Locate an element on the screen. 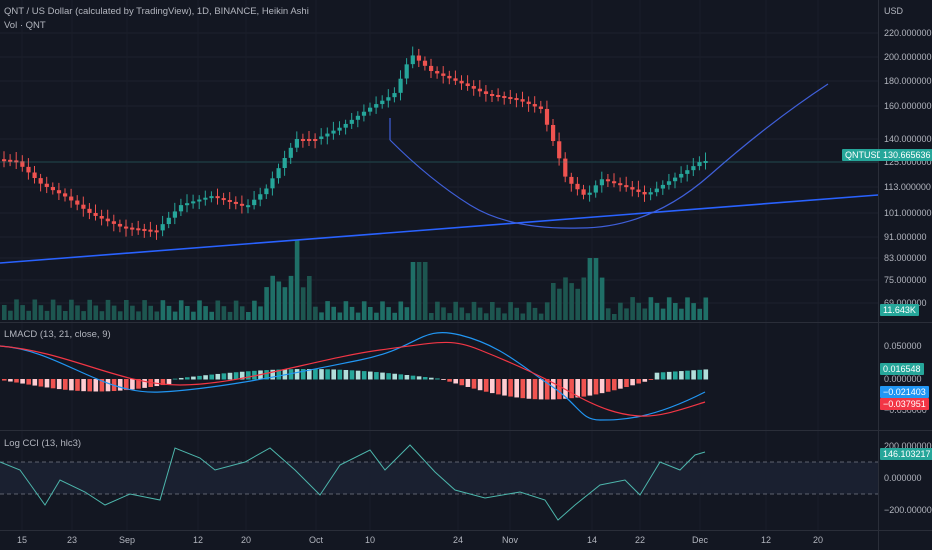 Image resolution: width=932 pixels, height=550 pixels. time-tick-label: 20 is located at coordinates (246, 540).